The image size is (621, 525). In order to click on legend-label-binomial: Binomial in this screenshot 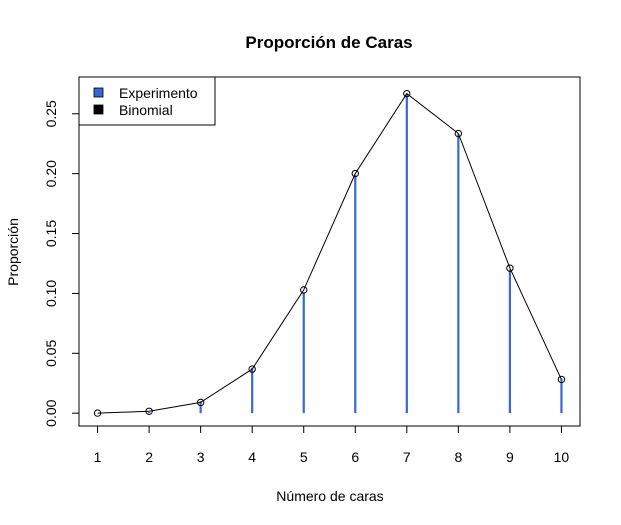, I will do `click(146, 110)`.